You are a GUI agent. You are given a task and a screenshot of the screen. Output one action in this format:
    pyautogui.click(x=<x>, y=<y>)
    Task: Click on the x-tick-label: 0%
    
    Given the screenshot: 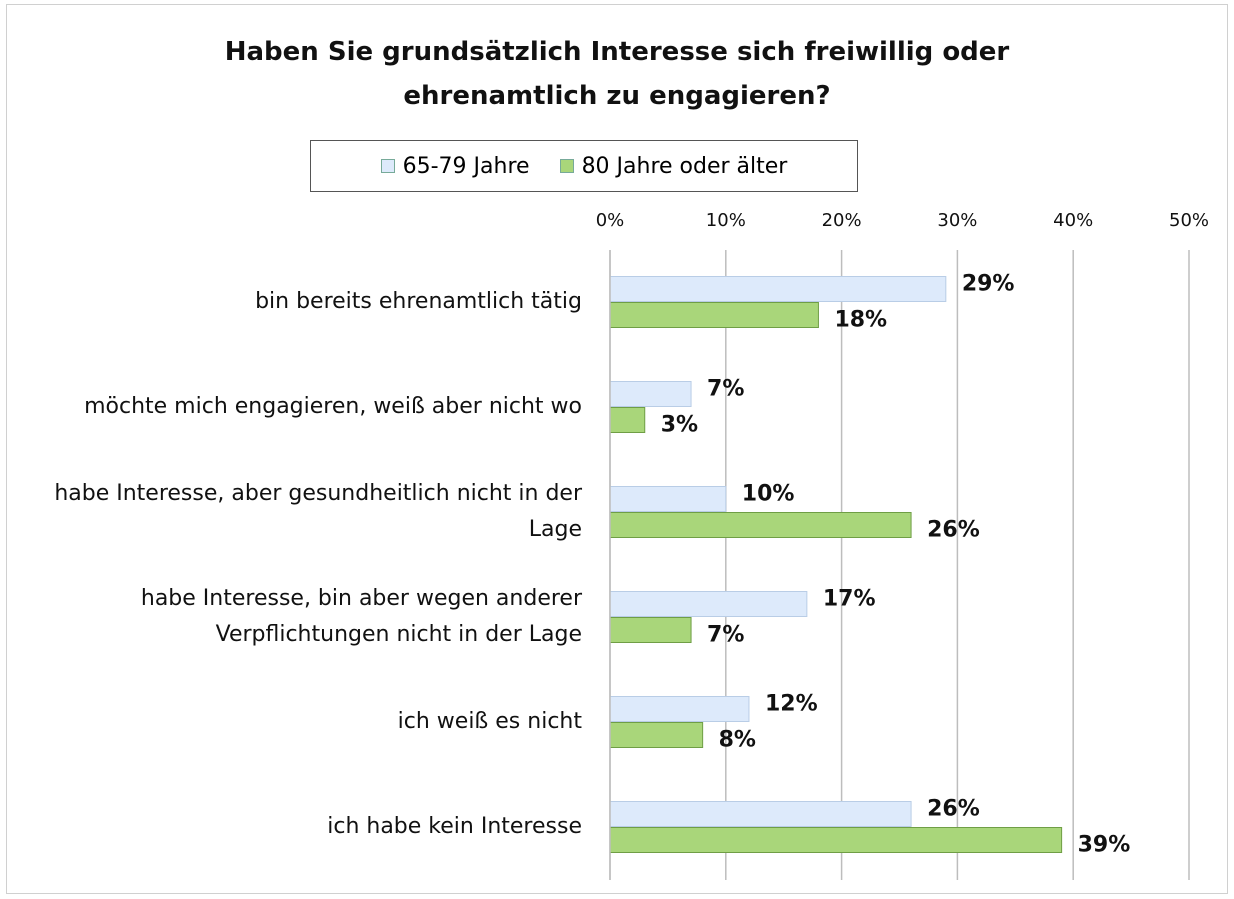 What is the action you would take?
    pyautogui.click(x=610, y=220)
    